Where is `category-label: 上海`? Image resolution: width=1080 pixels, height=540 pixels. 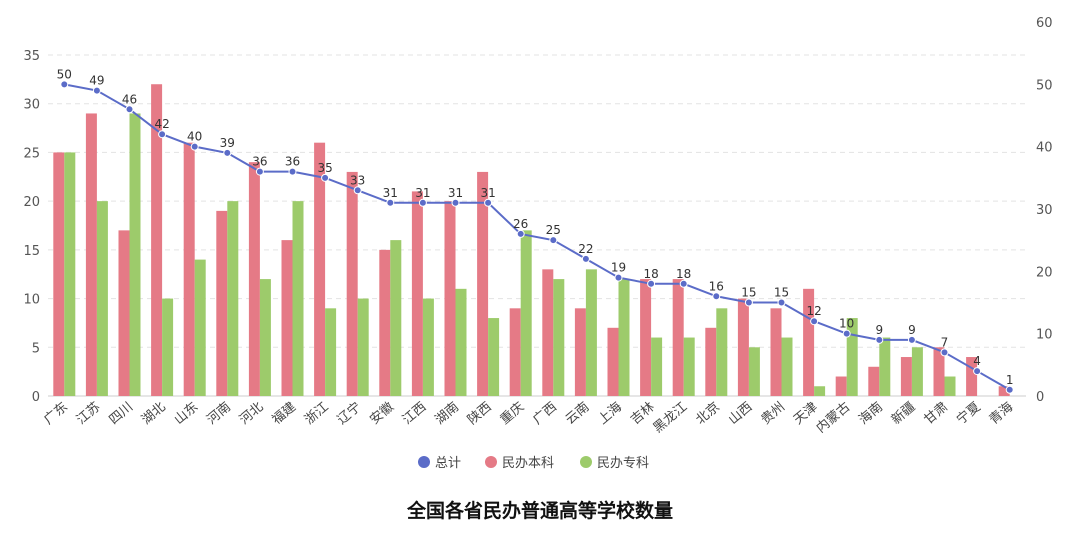
category-label: 上海 is located at coordinates (611, 414).